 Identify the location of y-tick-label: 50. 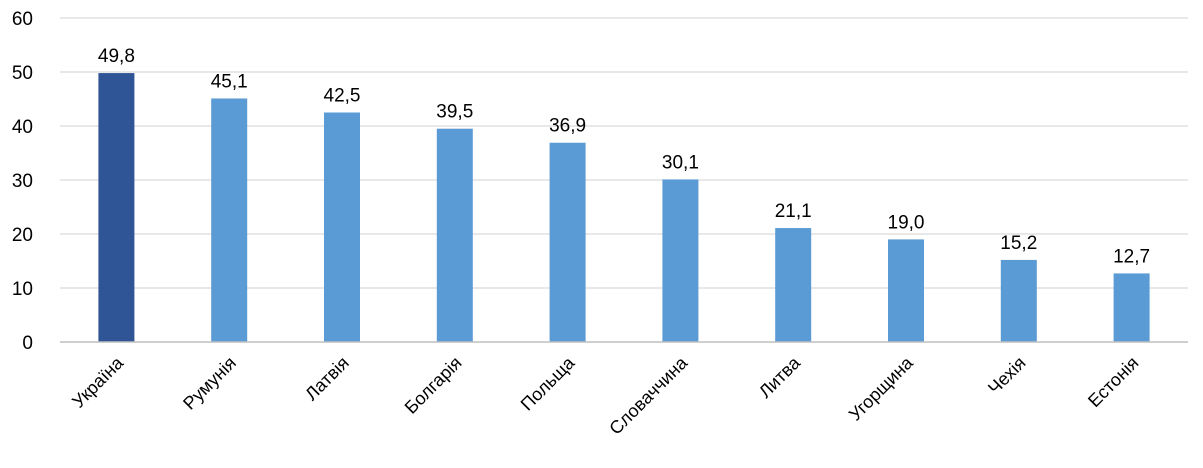
(22, 73).